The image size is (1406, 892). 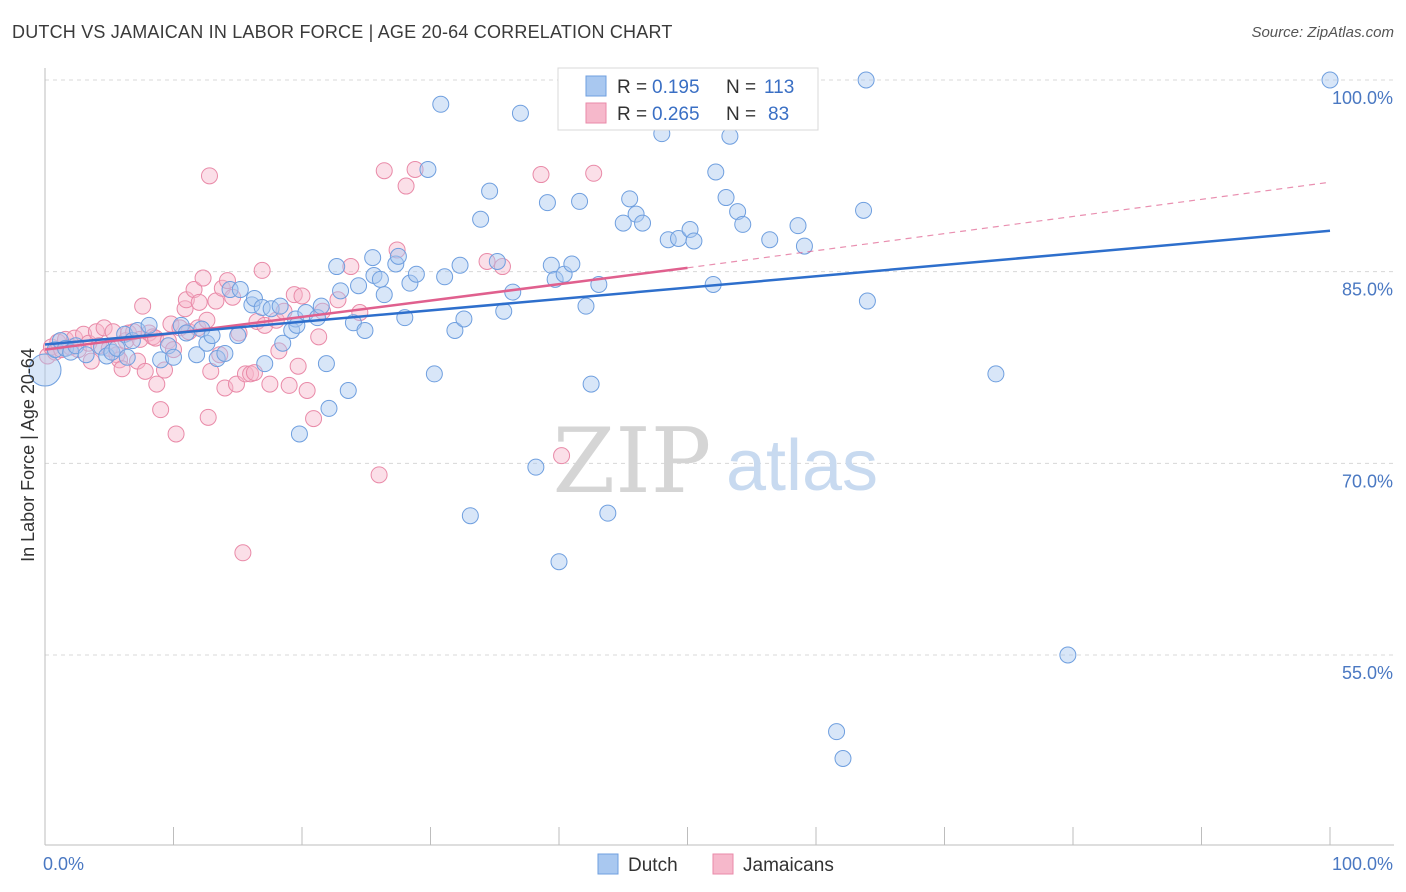 I want to click on legend-jamaicans-swatch, so click(x=596, y=113).